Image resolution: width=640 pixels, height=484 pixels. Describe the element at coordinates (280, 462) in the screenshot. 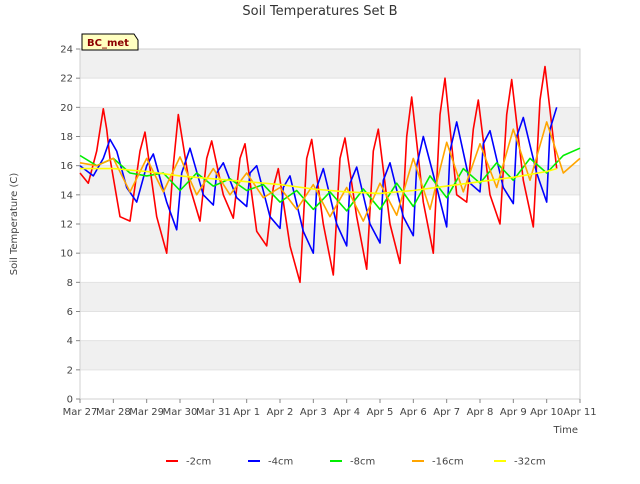

I see `legend-label: -4cm` at that location.